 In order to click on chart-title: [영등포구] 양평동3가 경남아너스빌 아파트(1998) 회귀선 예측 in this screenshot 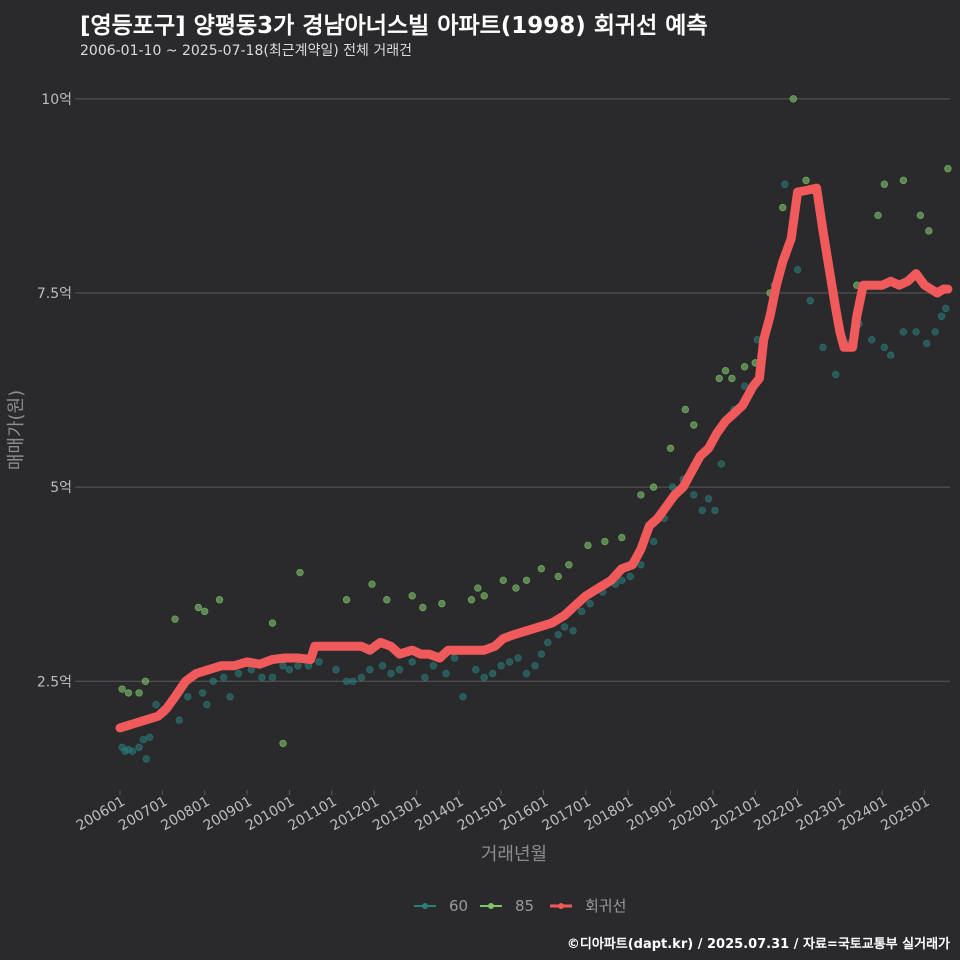, I will do `click(394, 26)`.